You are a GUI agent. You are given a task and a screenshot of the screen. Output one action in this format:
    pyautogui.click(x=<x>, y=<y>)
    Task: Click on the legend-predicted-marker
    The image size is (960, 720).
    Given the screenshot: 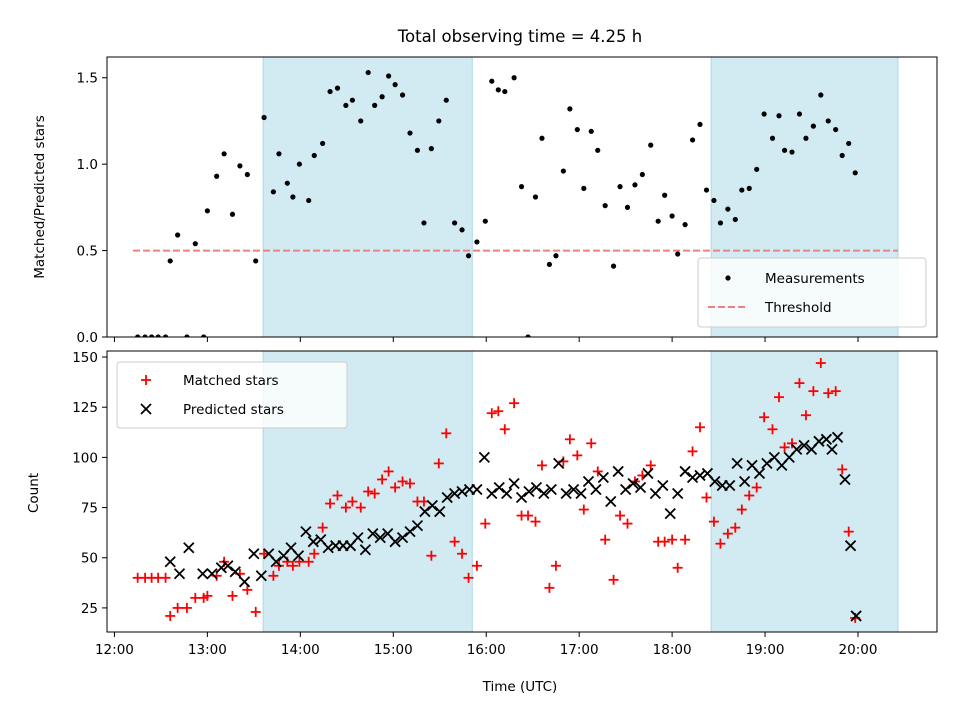 What is the action you would take?
    pyautogui.click(x=146, y=409)
    